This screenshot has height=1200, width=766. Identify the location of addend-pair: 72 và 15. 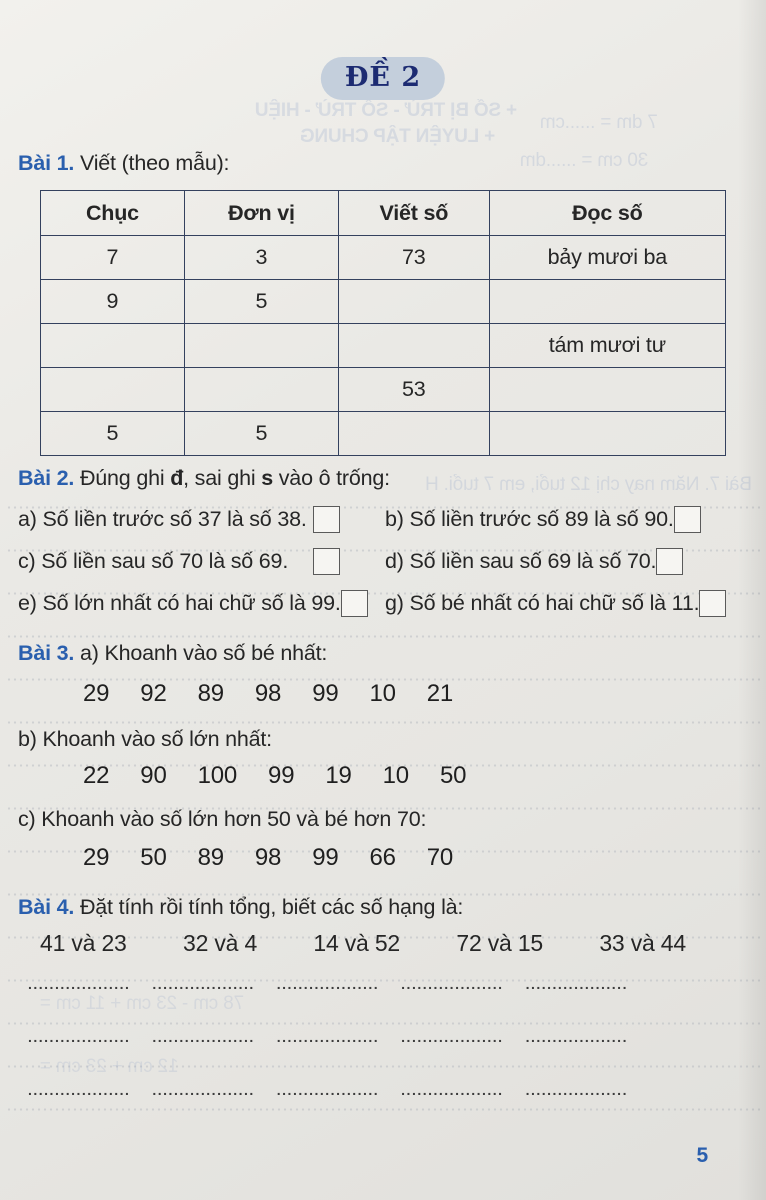
(499, 943).